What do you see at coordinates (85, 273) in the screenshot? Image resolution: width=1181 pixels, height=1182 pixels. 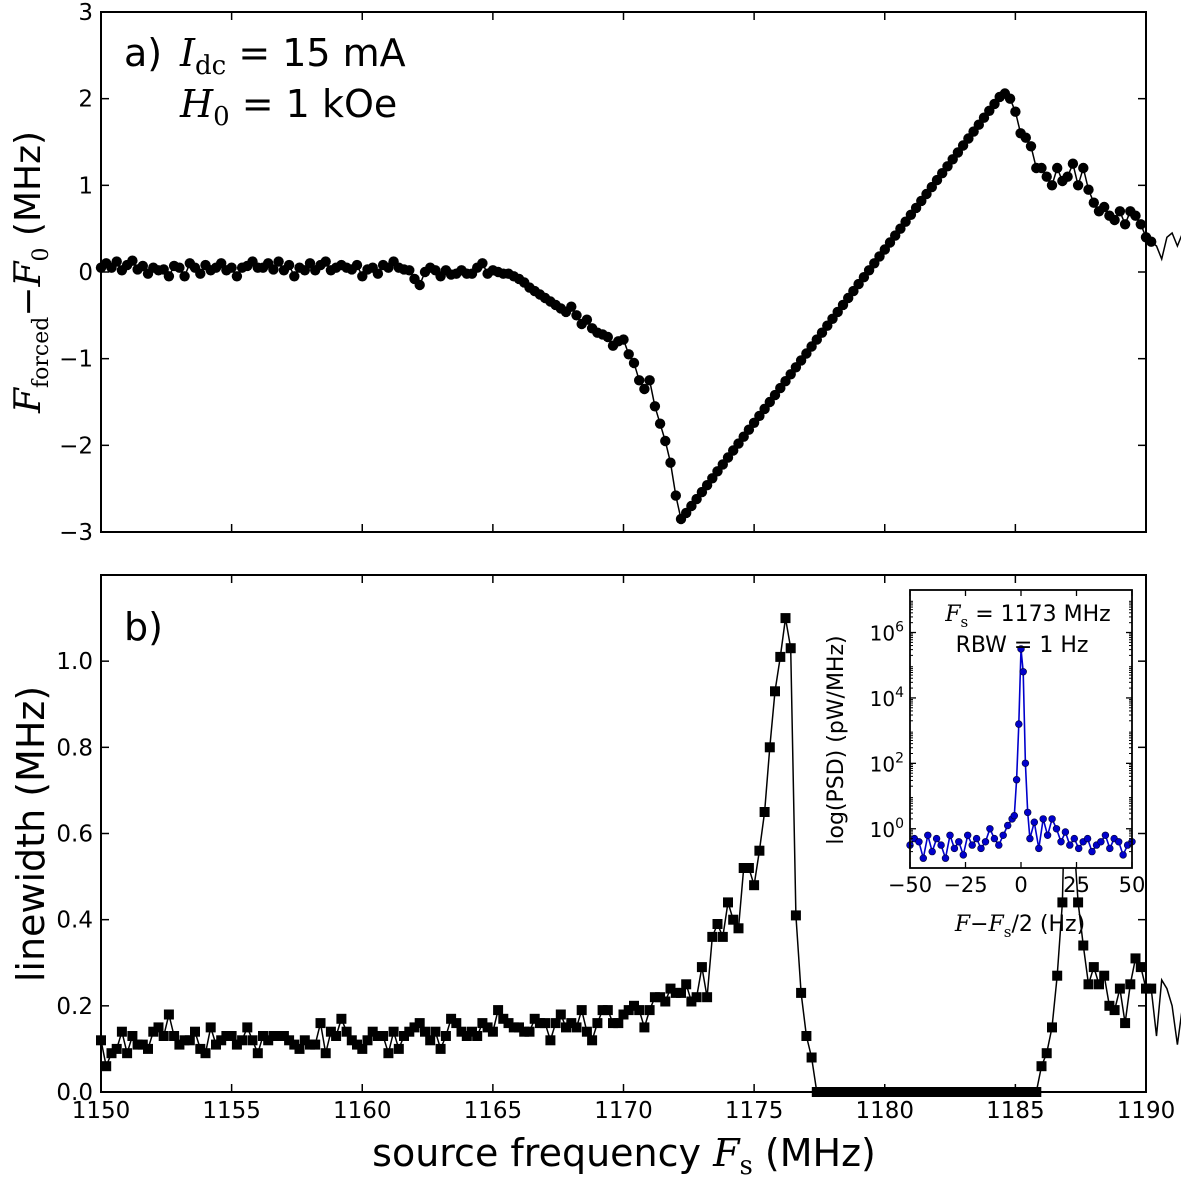 I see `panel-a-ytick-label: 0` at bounding box center [85, 273].